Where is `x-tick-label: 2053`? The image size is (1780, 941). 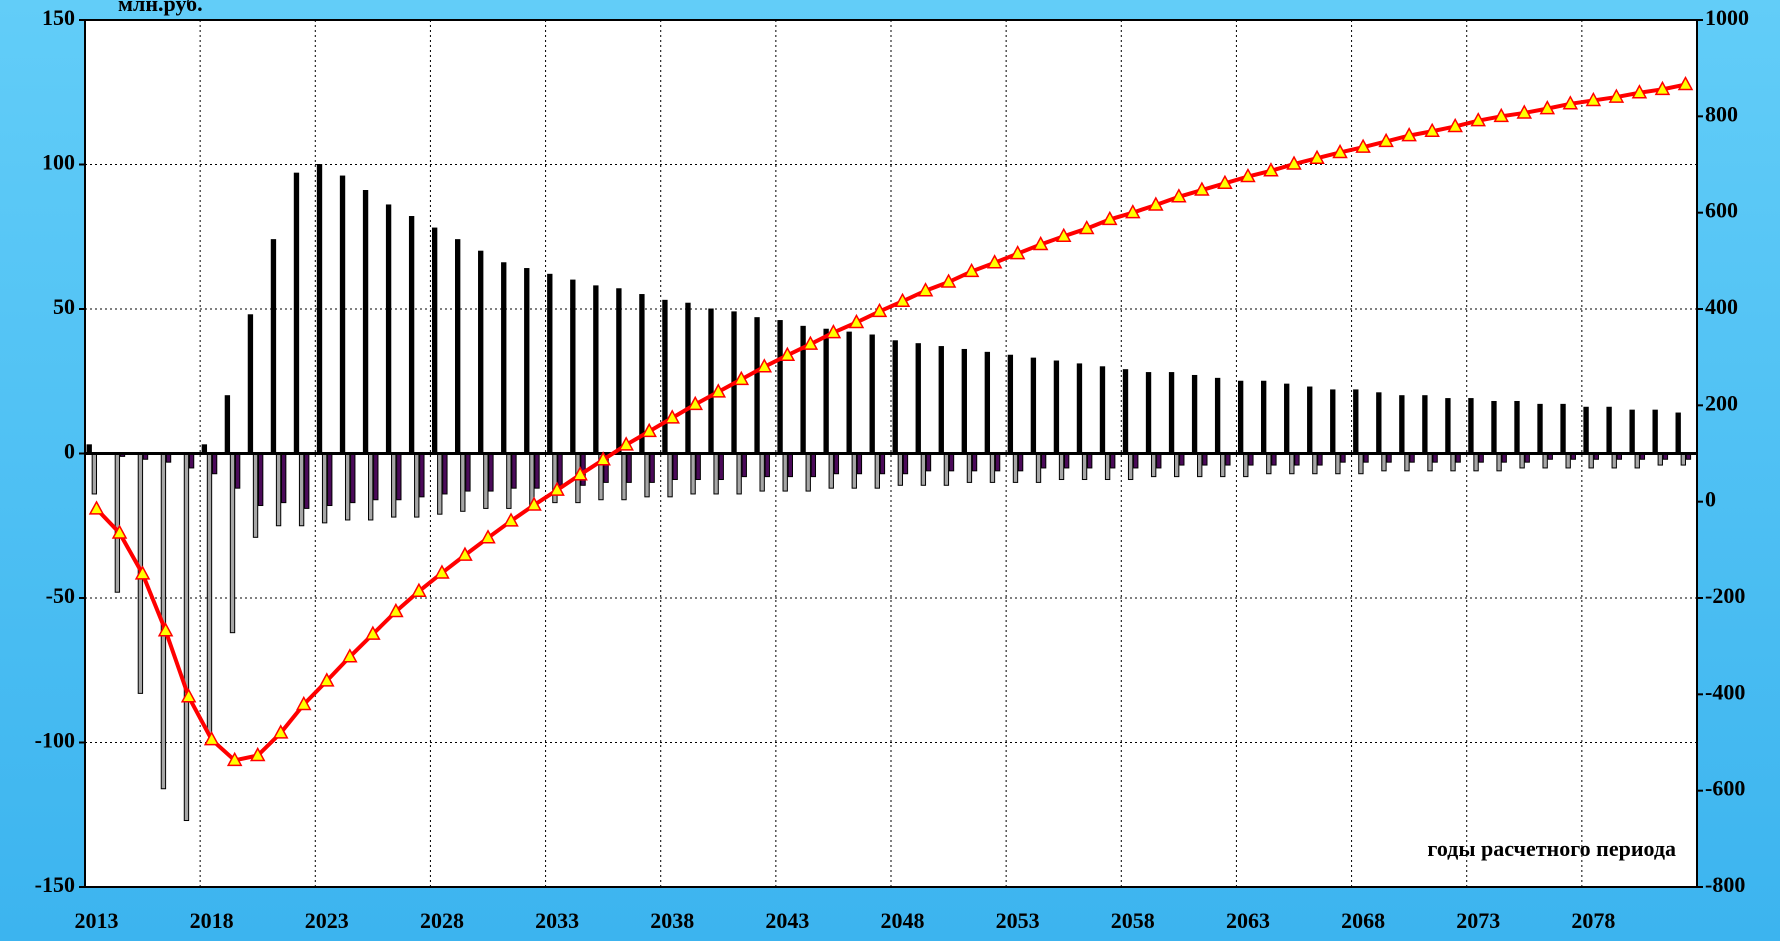 x-tick-label: 2053 is located at coordinates (1018, 920).